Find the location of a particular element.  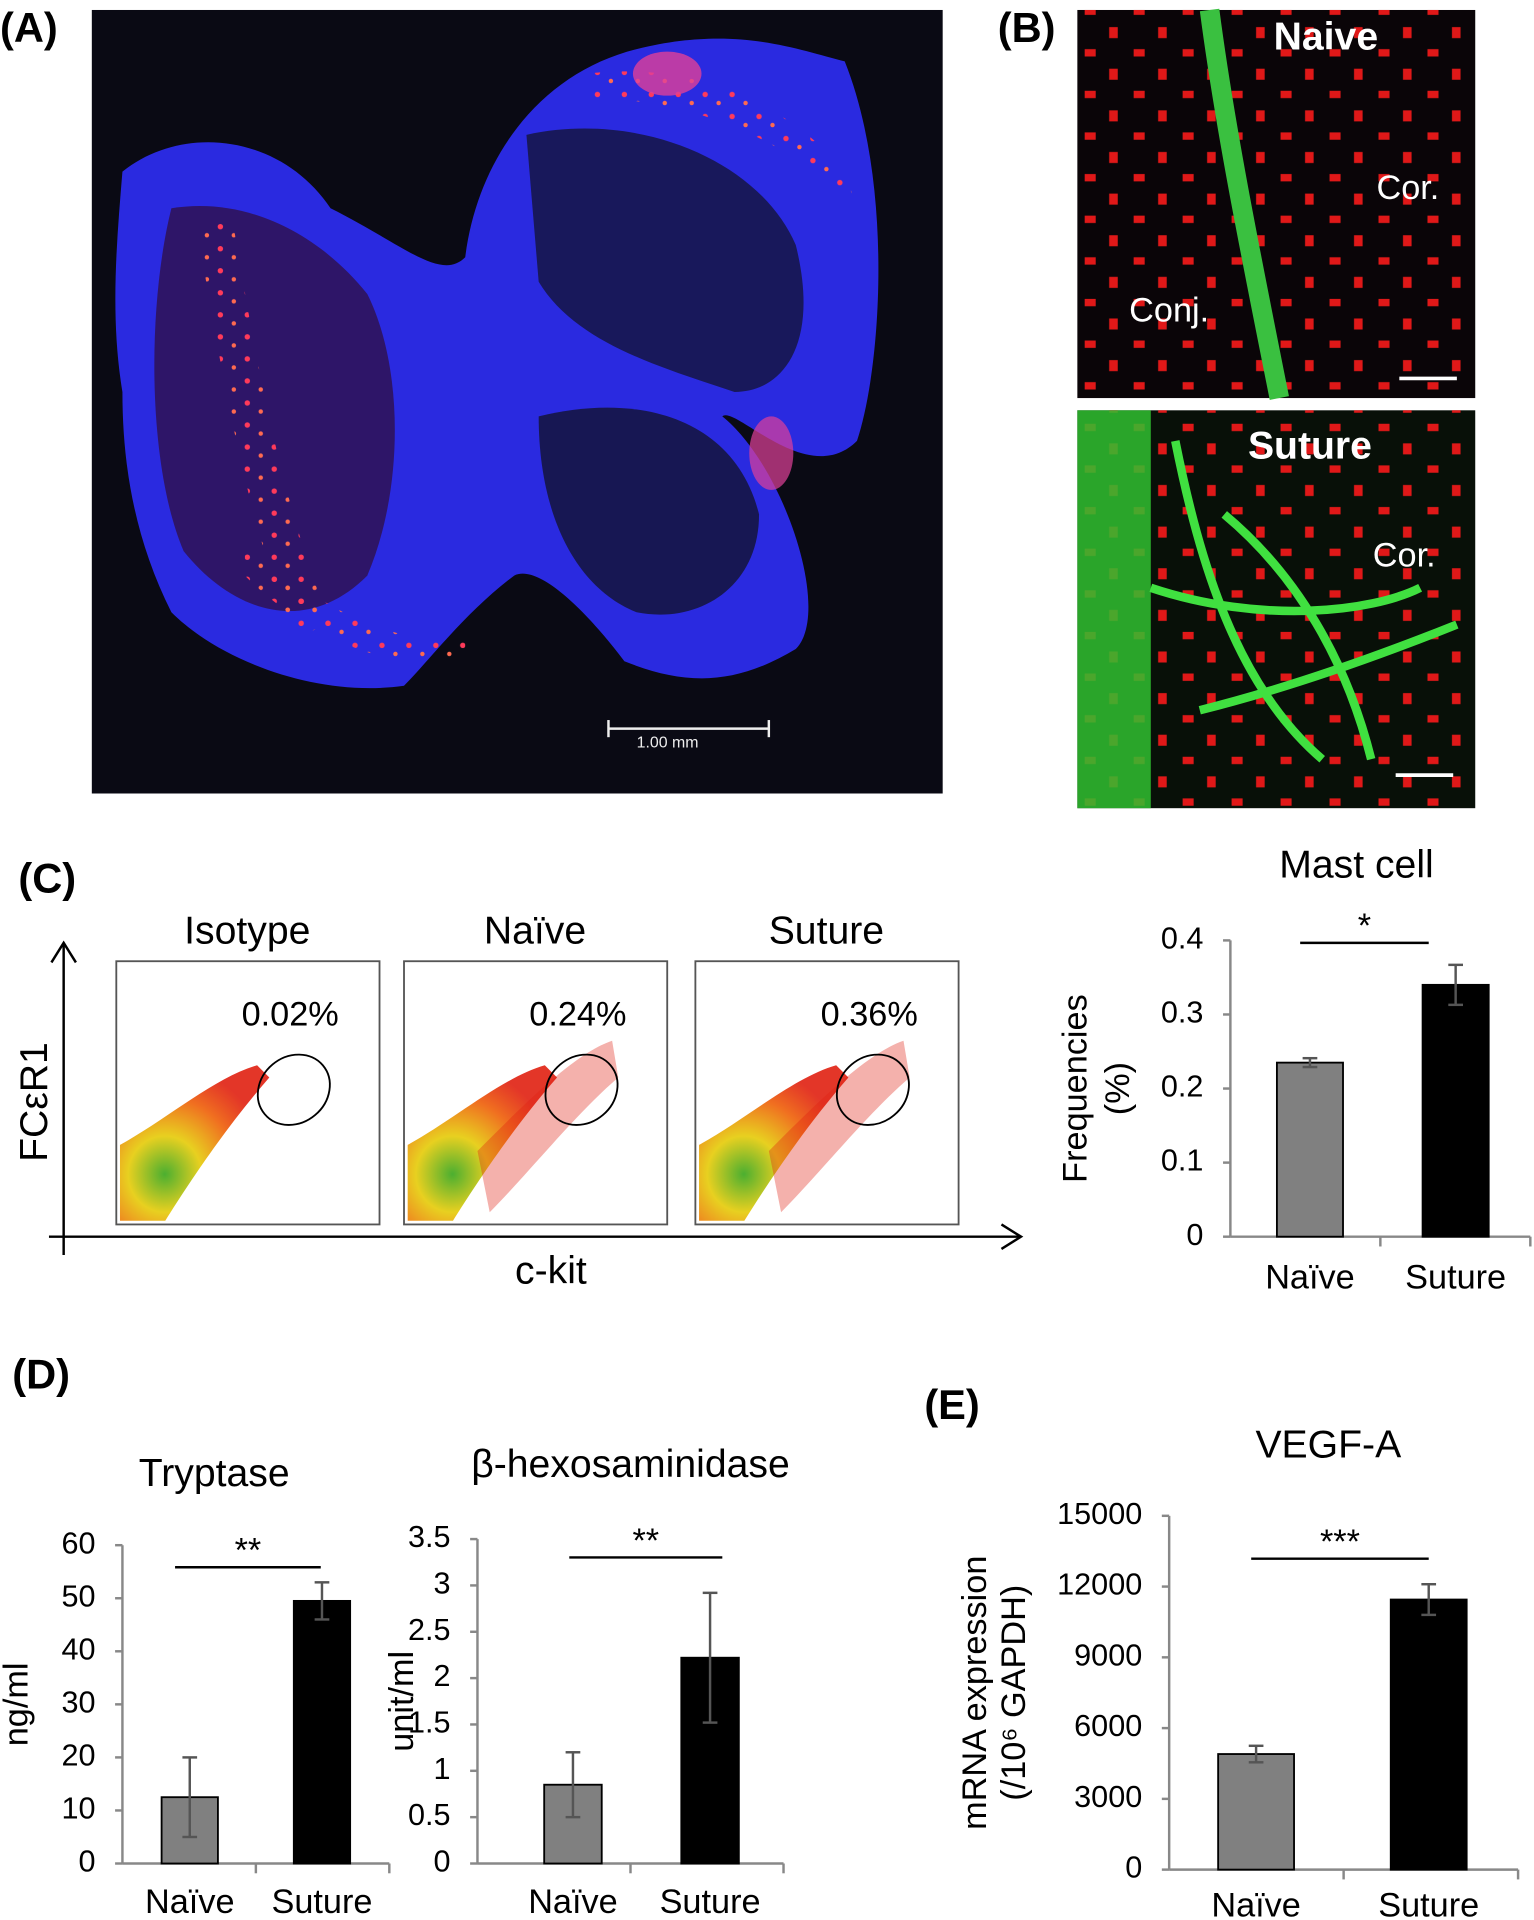

y-tick-label: 1 is located at coordinates (442, 1769).